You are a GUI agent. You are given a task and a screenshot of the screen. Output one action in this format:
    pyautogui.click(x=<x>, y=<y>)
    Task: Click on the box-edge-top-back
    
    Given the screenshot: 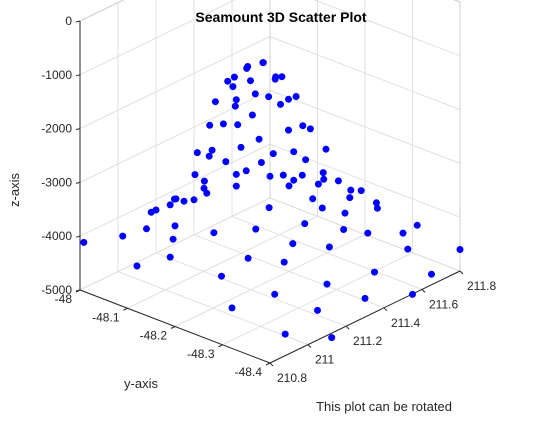 What is the action you would take?
    pyautogui.click(x=102, y=11)
    